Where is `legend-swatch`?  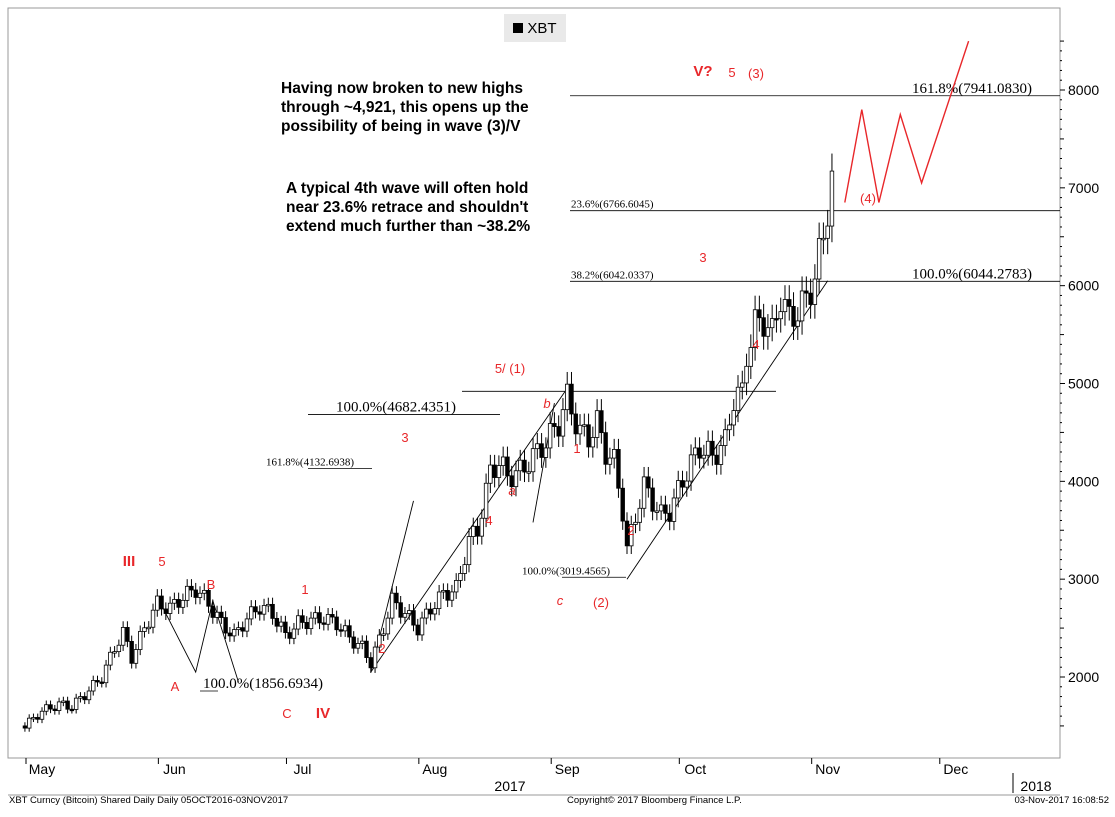
legend-swatch is located at coordinates (518, 28).